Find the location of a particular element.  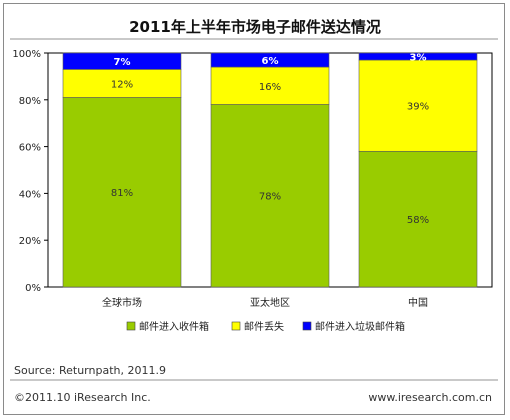

x-category-label: 中国 is located at coordinates (418, 302).